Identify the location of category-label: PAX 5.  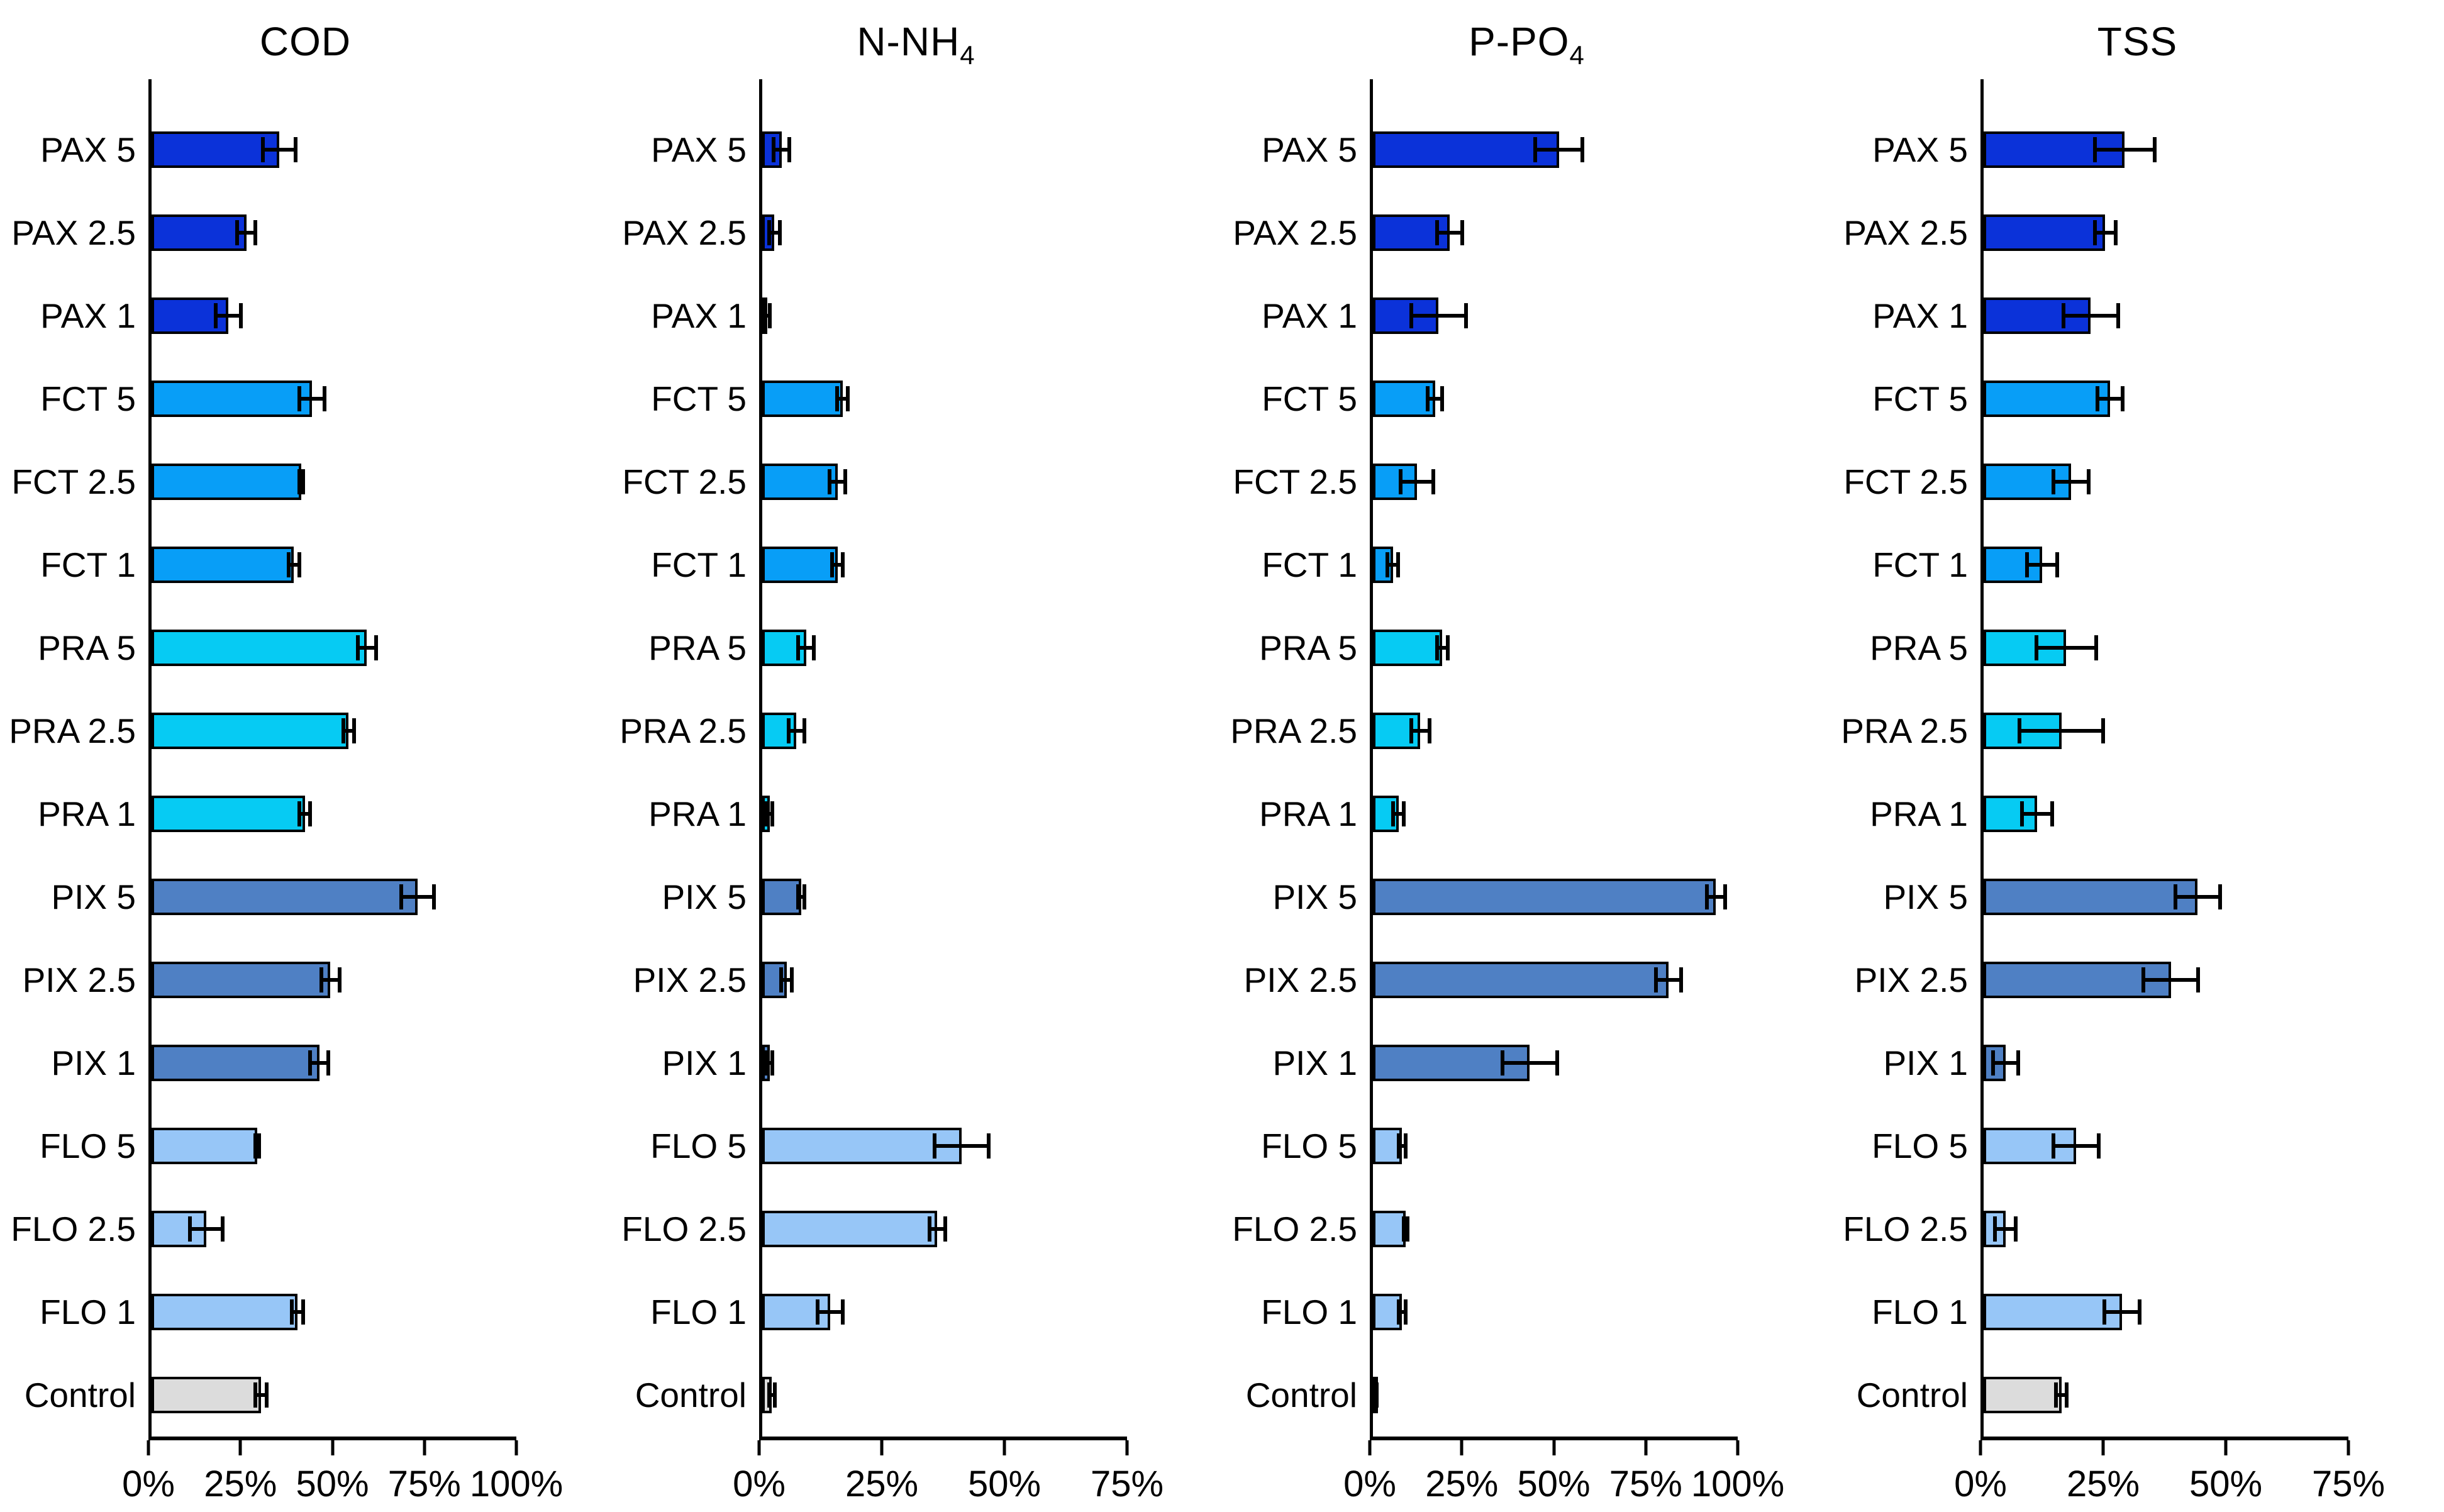
(1920, 149).